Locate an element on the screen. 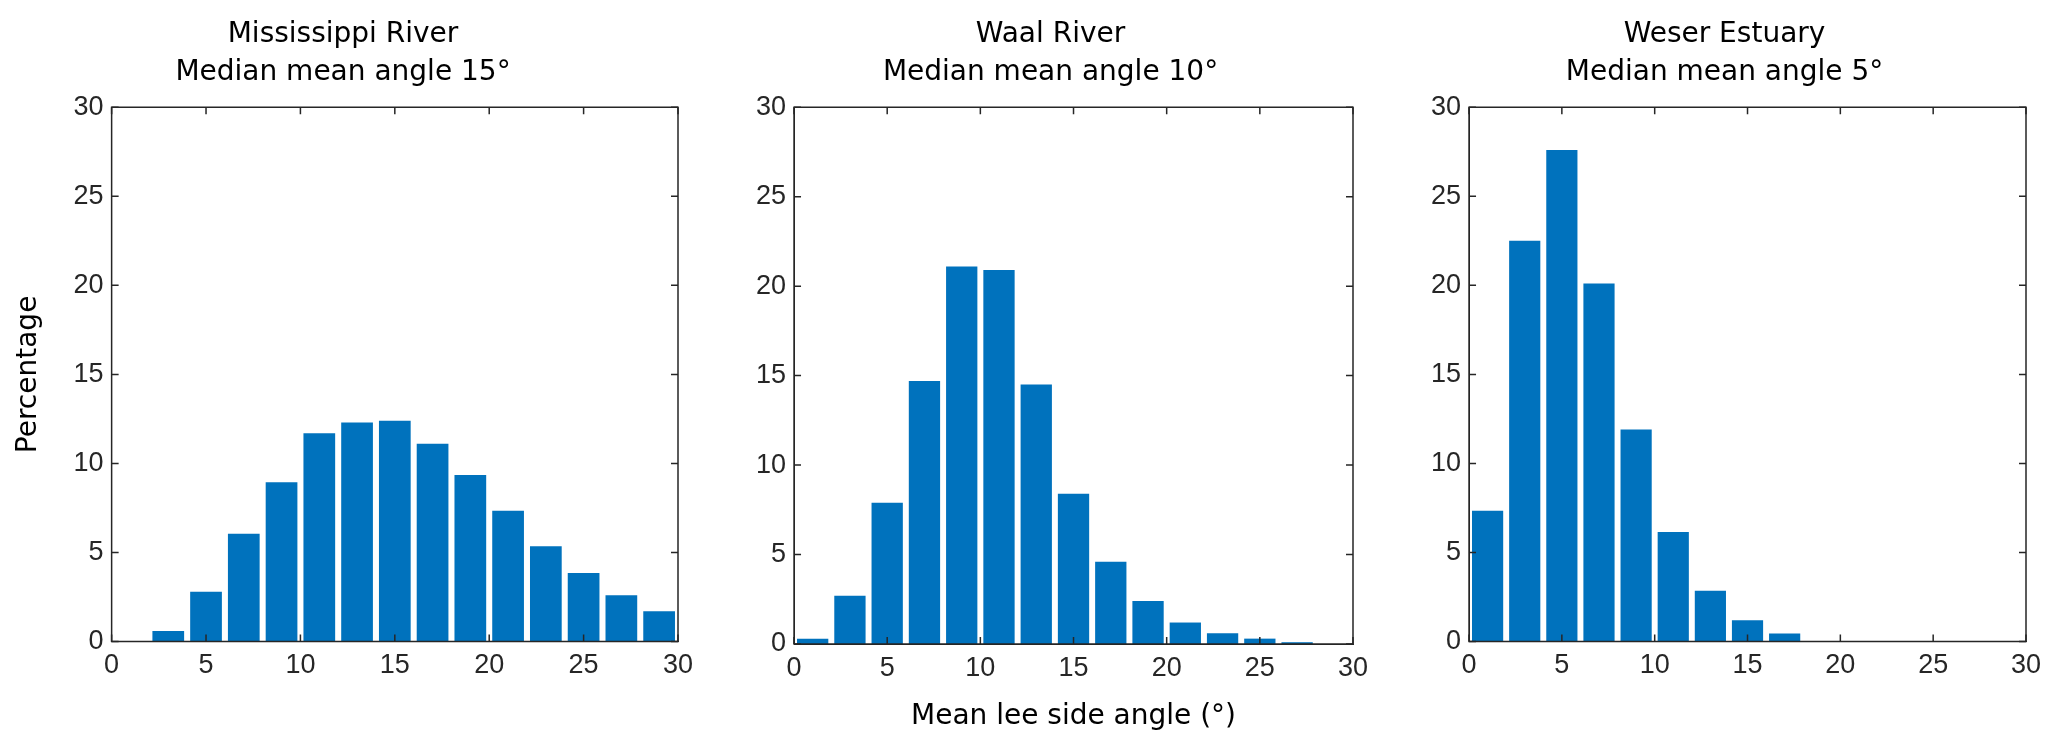 The width and height of the screenshot is (2064, 745). chart-subtitle: Median mean angle 15° is located at coordinates (343, 70).